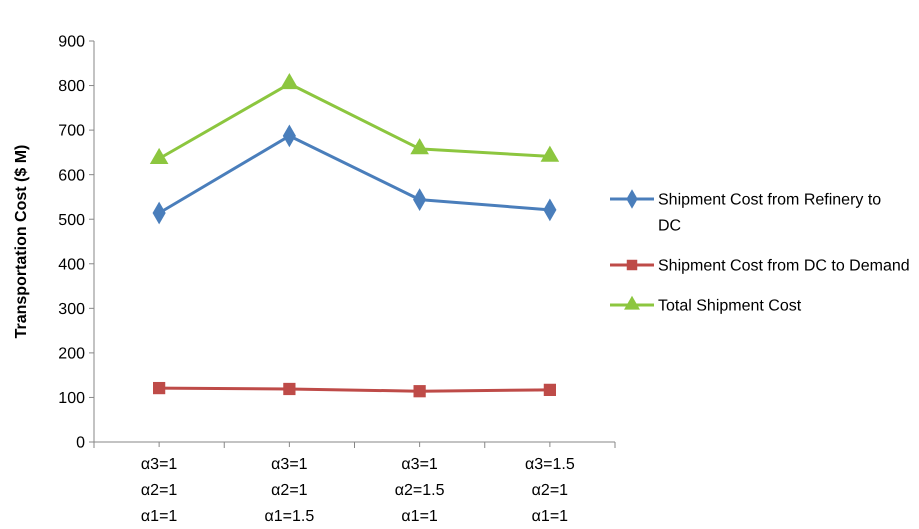 This screenshot has width=919, height=529. Describe the element at coordinates (784, 266) in the screenshot. I see `legend-label: Shipment Cost from DC to Demand` at that location.